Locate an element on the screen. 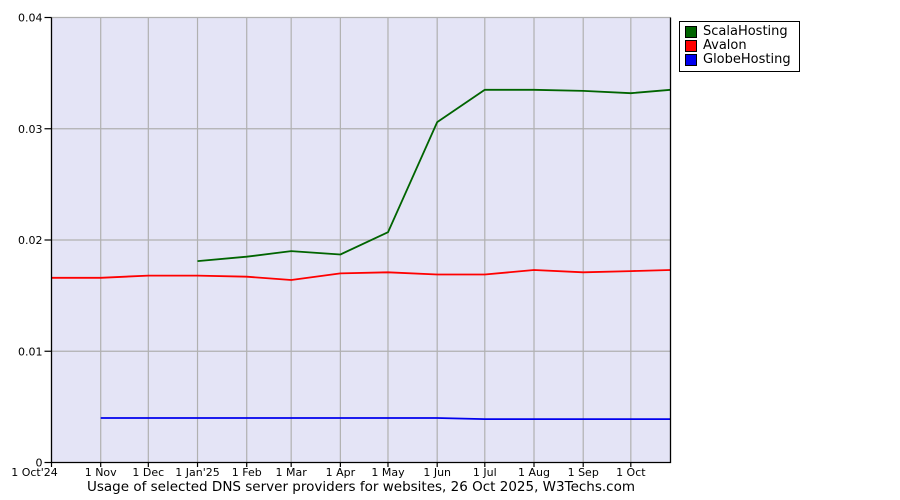 This screenshot has height=500, width=900. x-tick-label: 1 Dec is located at coordinates (148, 472).